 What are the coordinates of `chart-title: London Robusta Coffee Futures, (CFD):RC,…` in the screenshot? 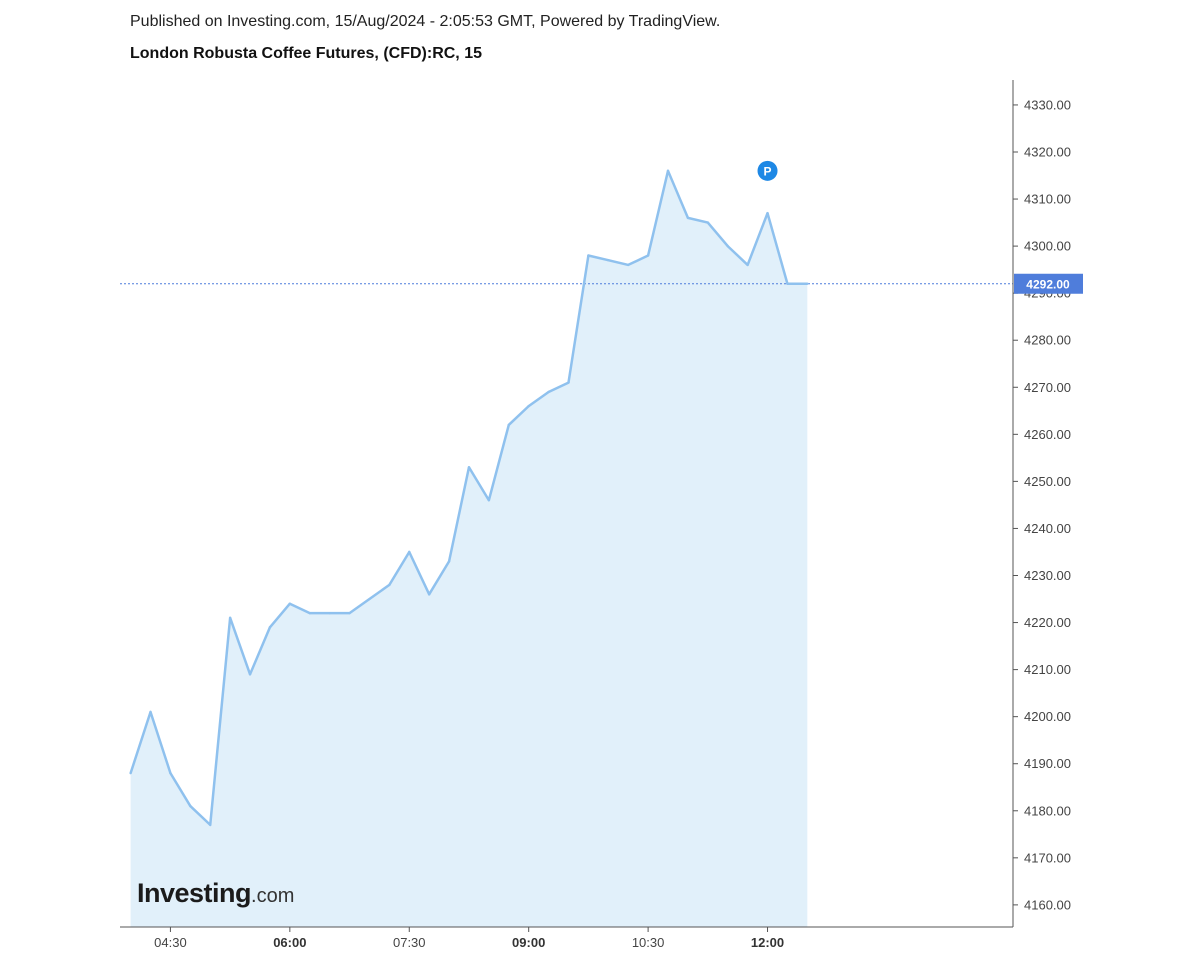 It's located at (306, 53).